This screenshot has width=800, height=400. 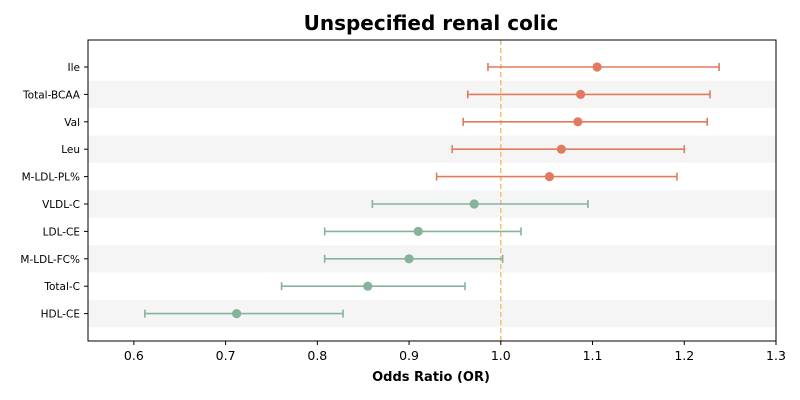 What do you see at coordinates (61, 287) in the screenshot?
I see `y-tick-label: Total-C` at bounding box center [61, 287].